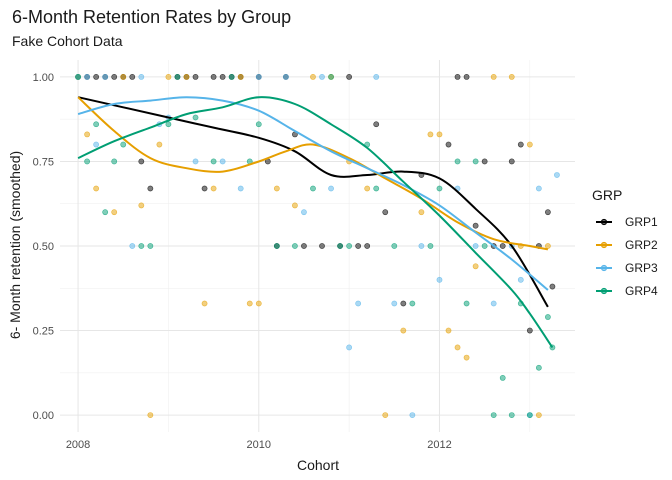 The image size is (672, 480). What do you see at coordinates (43, 416) in the screenshot?
I see `y-tick-label: 0.00` at bounding box center [43, 416].